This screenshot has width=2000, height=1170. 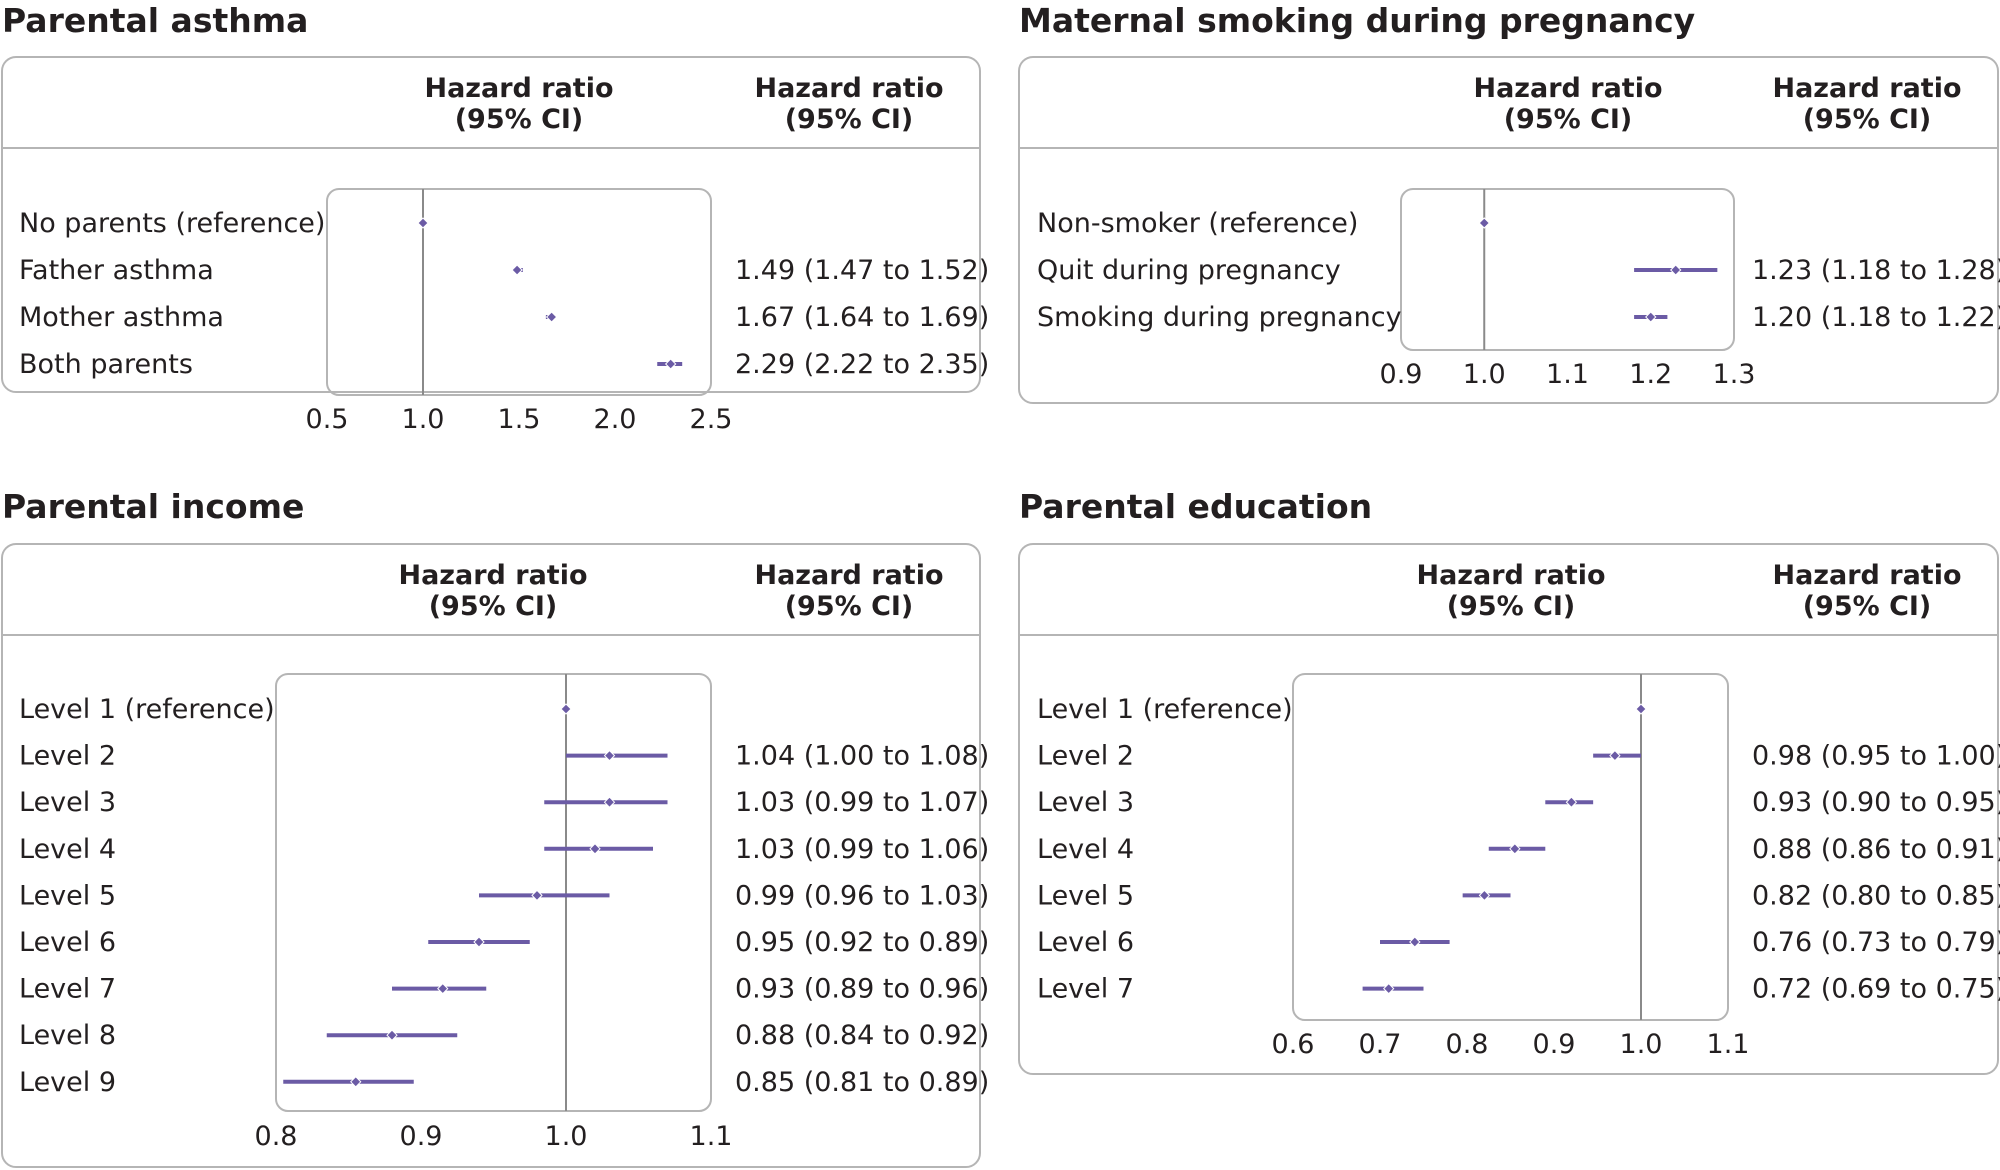 What do you see at coordinates (1219, 317) in the screenshot?
I see `row-label: Smoking during pregnancy` at bounding box center [1219, 317].